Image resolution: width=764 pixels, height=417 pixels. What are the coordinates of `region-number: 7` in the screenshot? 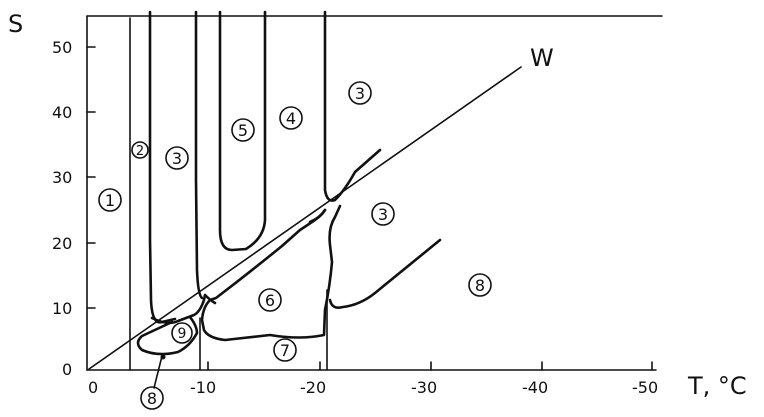 It's located at (285, 350).